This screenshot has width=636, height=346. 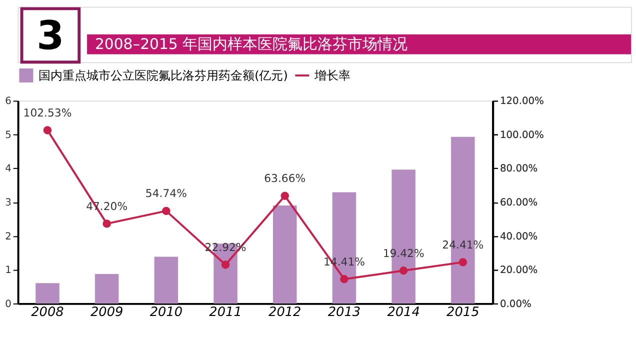 What do you see at coordinates (8, 236) in the screenshot?
I see `y-tick-label: 2` at bounding box center [8, 236].